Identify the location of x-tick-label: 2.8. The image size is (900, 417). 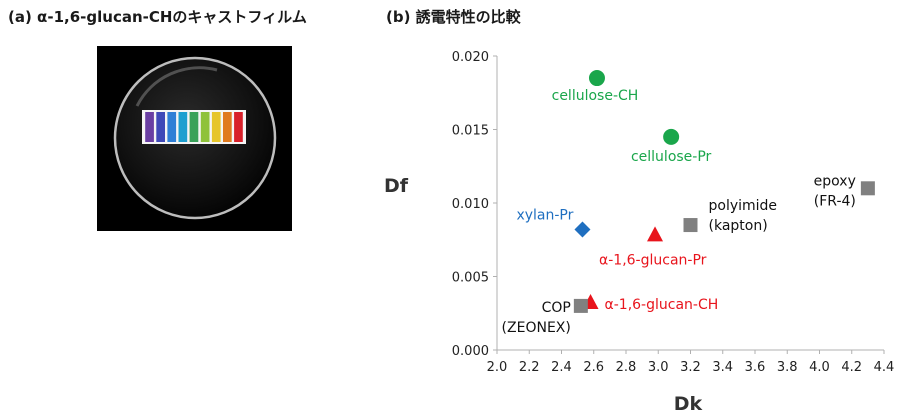
(626, 367).